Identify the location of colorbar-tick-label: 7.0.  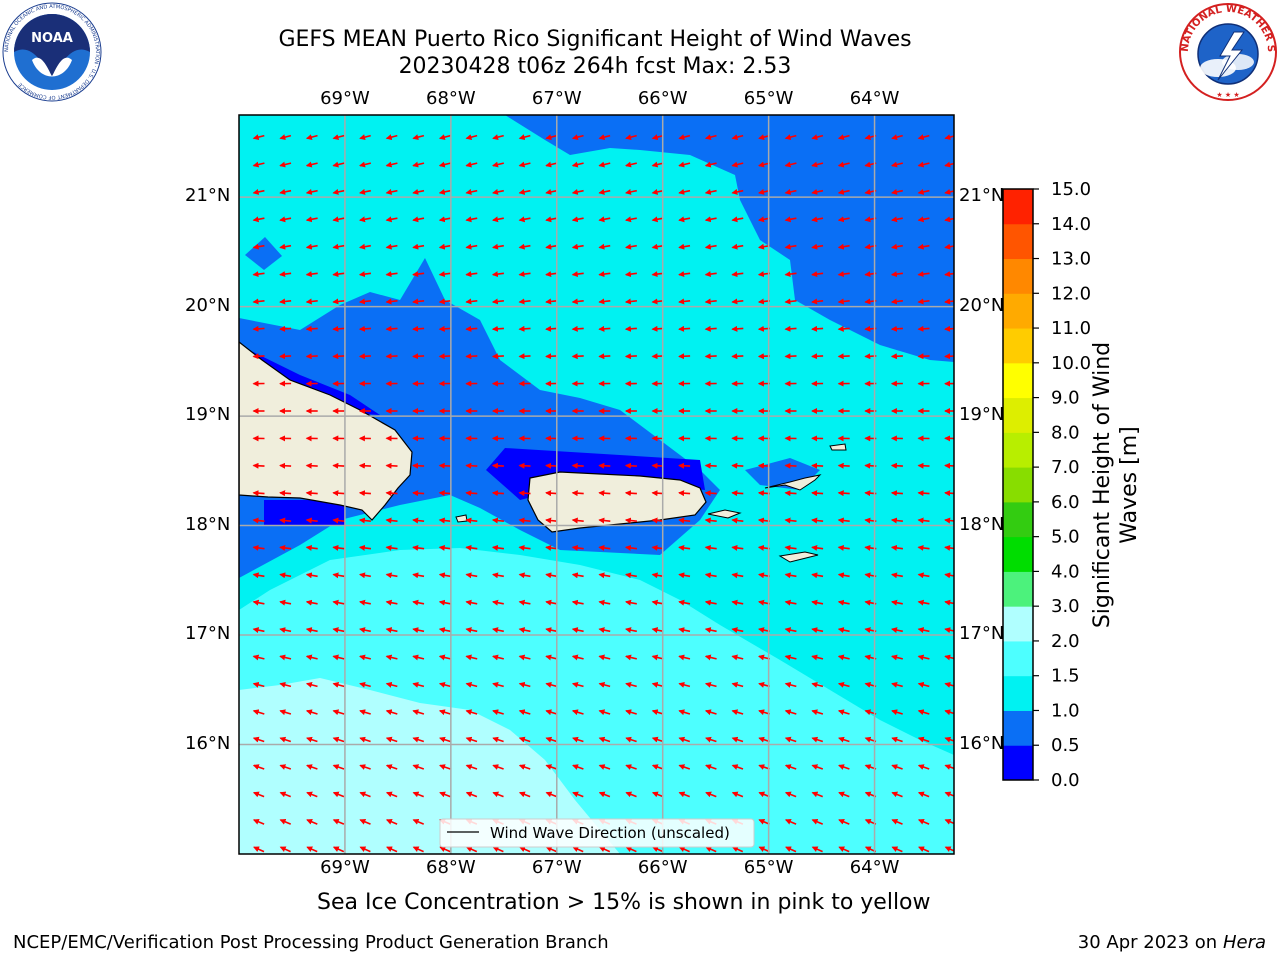
(1065, 467).